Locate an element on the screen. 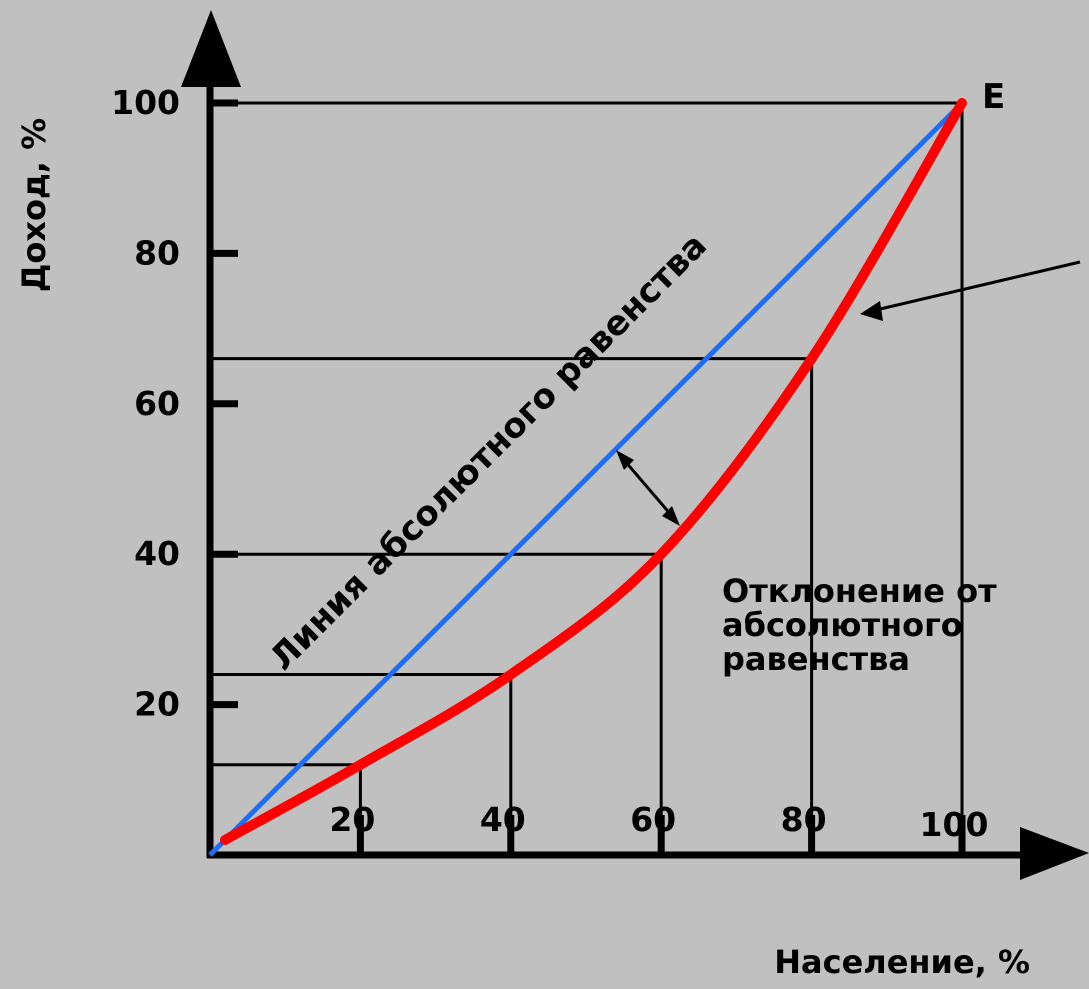 The height and width of the screenshot is (989, 1089). pointer-line is located at coordinates (978, 286).